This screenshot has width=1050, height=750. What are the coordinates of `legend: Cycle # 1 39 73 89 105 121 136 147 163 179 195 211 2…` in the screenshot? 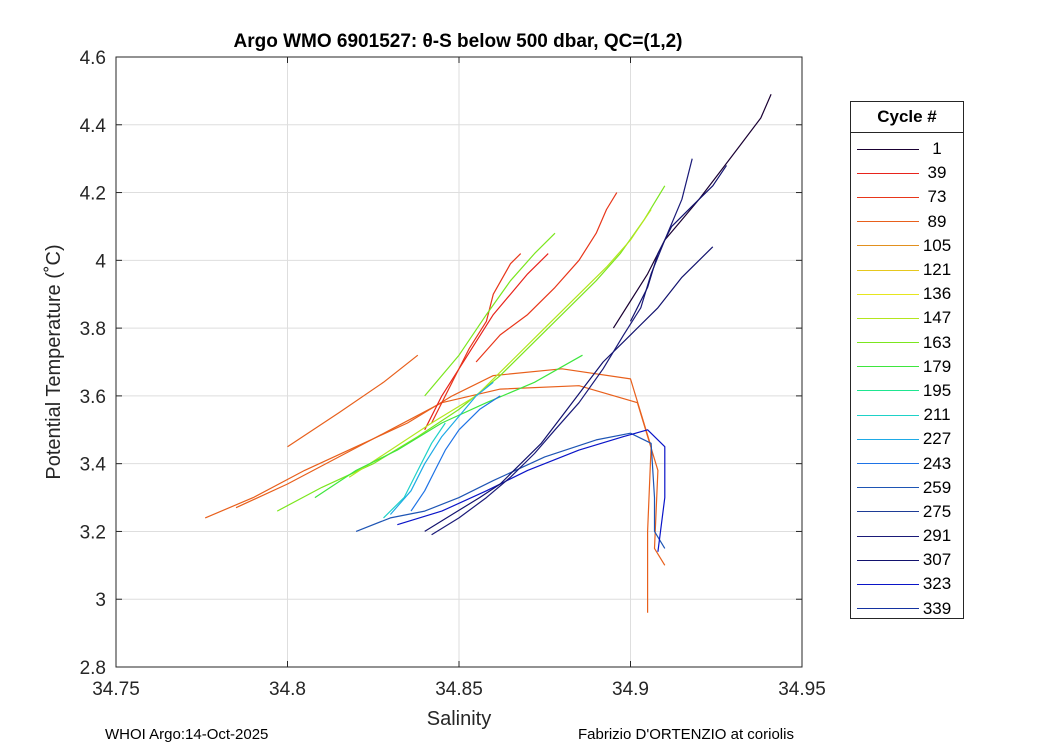 It's located at (907, 360).